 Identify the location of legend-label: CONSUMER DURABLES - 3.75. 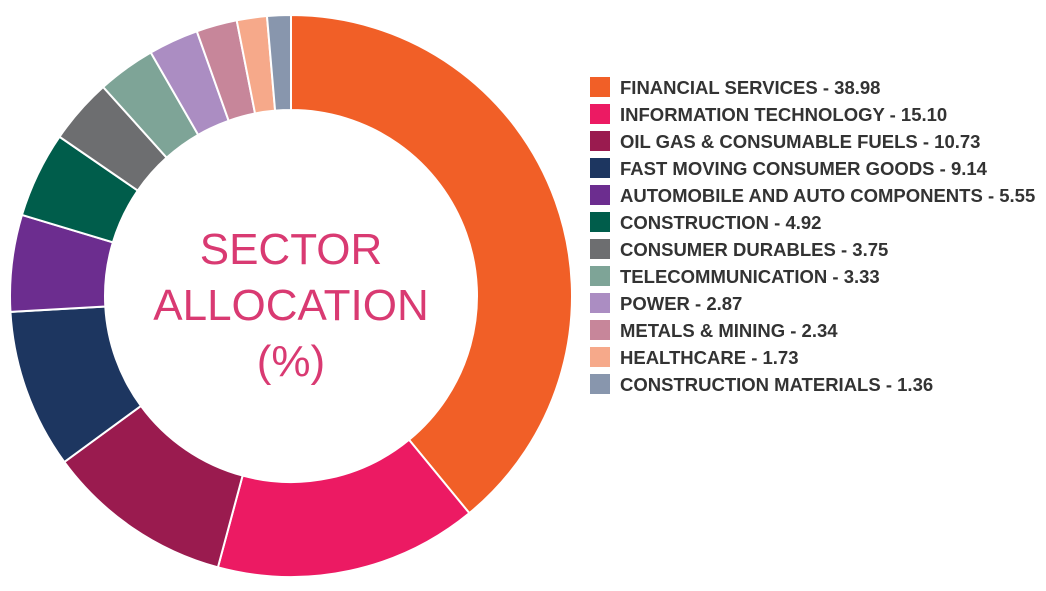
(754, 249).